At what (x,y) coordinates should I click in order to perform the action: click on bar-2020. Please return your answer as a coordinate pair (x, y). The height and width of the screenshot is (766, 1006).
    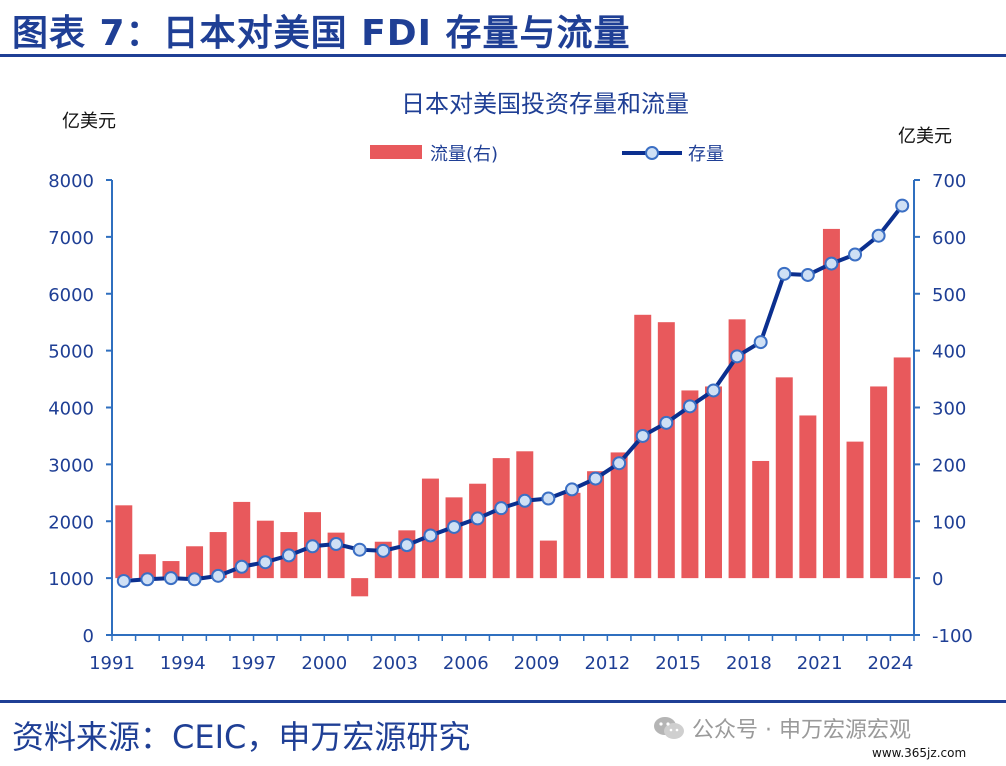
    Looking at the image, I should click on (808, 497).